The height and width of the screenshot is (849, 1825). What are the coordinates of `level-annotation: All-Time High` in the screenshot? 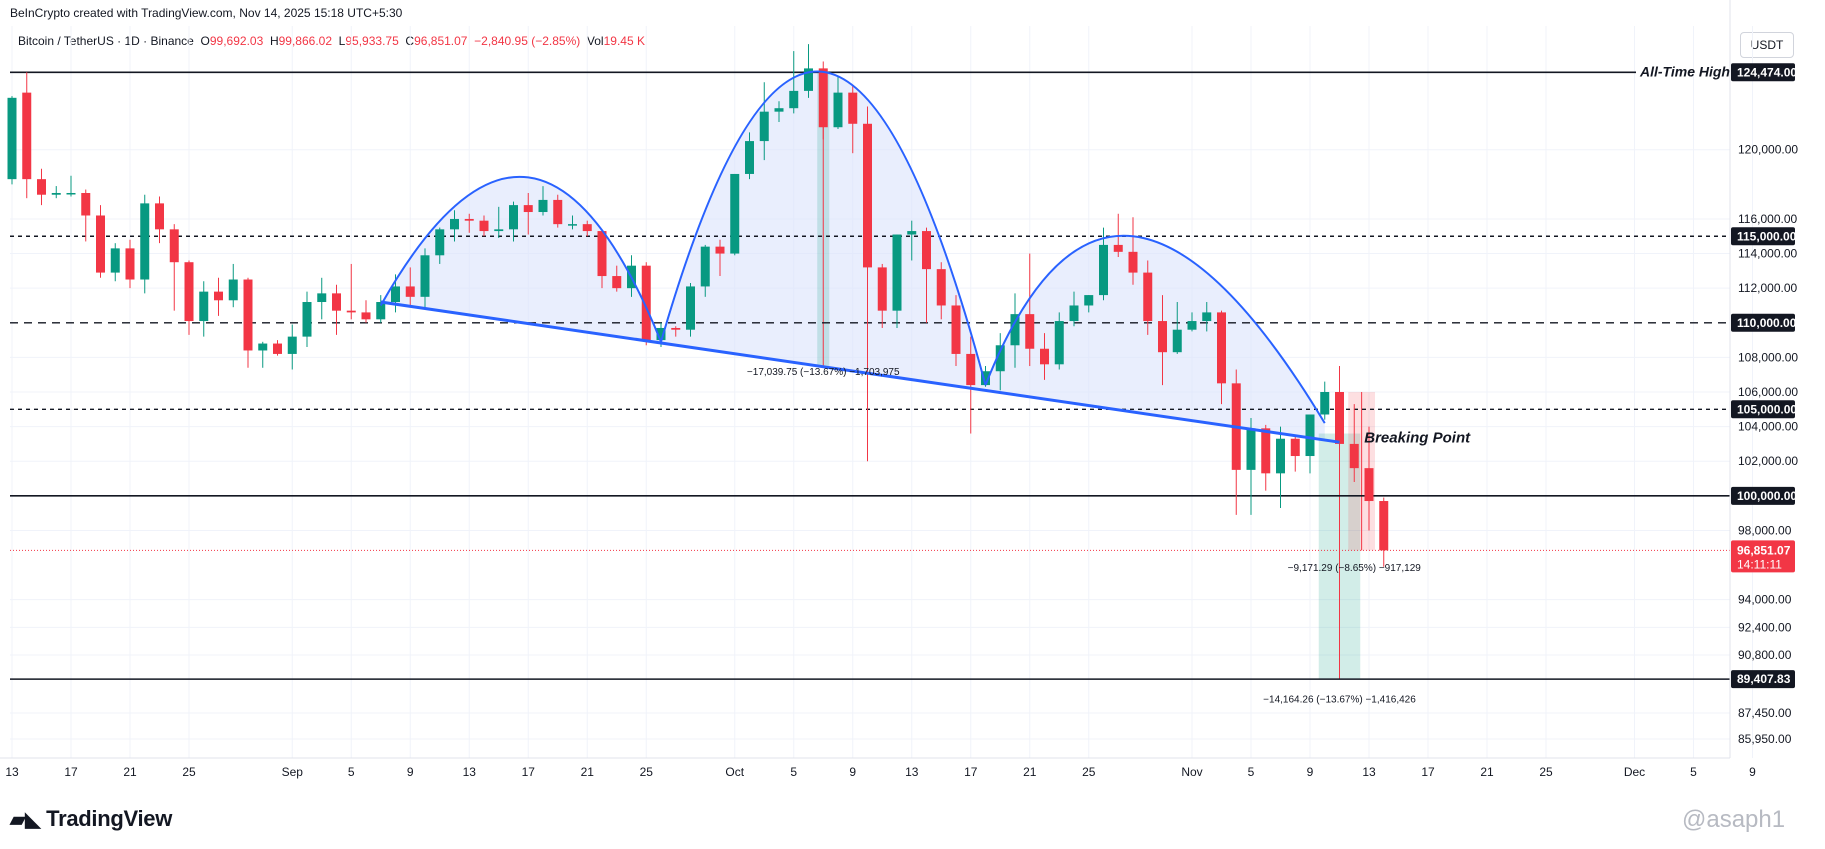 It's located at (1684, 71).